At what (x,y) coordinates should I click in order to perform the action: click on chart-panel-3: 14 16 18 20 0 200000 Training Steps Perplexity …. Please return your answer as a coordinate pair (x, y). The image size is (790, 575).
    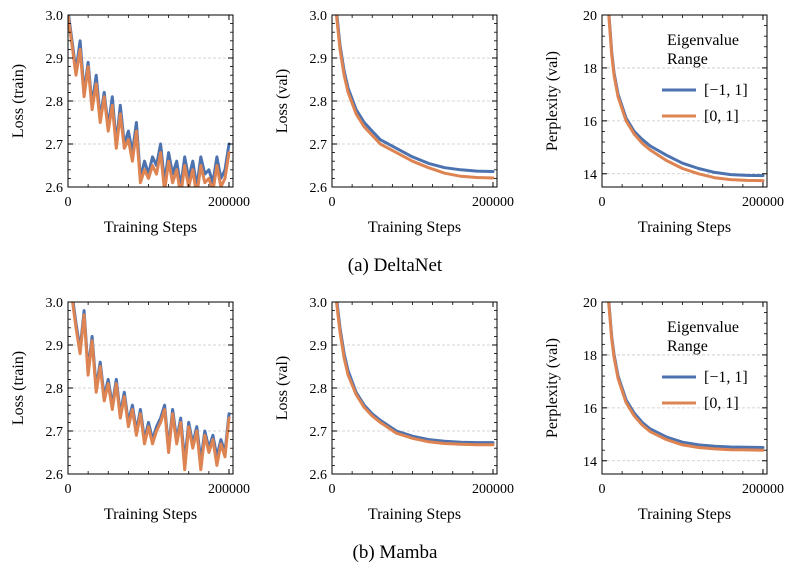
    Looking at the image, I should click on (664, 122).